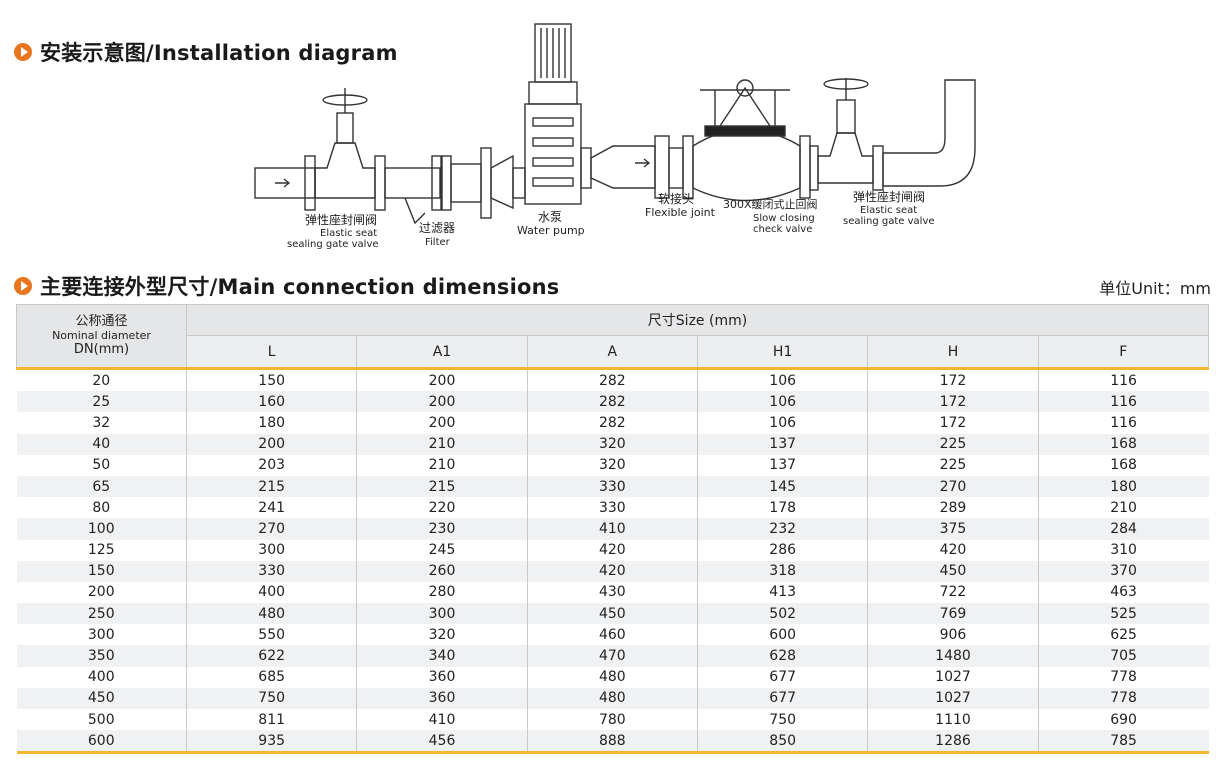 This screenshot has width=1225, height=784. I want to click on outlet-elbow, so click(929, 133).